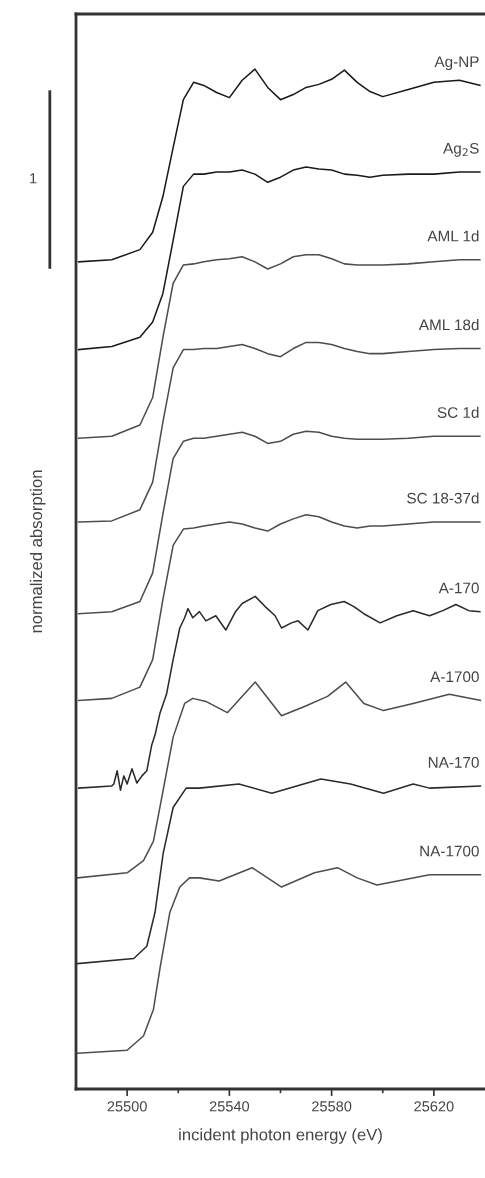 The height and width of the screenshot is (1178, 485). What do you see at coordinates (453, 236) in the screenshot?
I see `series-label: AML 1d` at bounding box center [453, 236].